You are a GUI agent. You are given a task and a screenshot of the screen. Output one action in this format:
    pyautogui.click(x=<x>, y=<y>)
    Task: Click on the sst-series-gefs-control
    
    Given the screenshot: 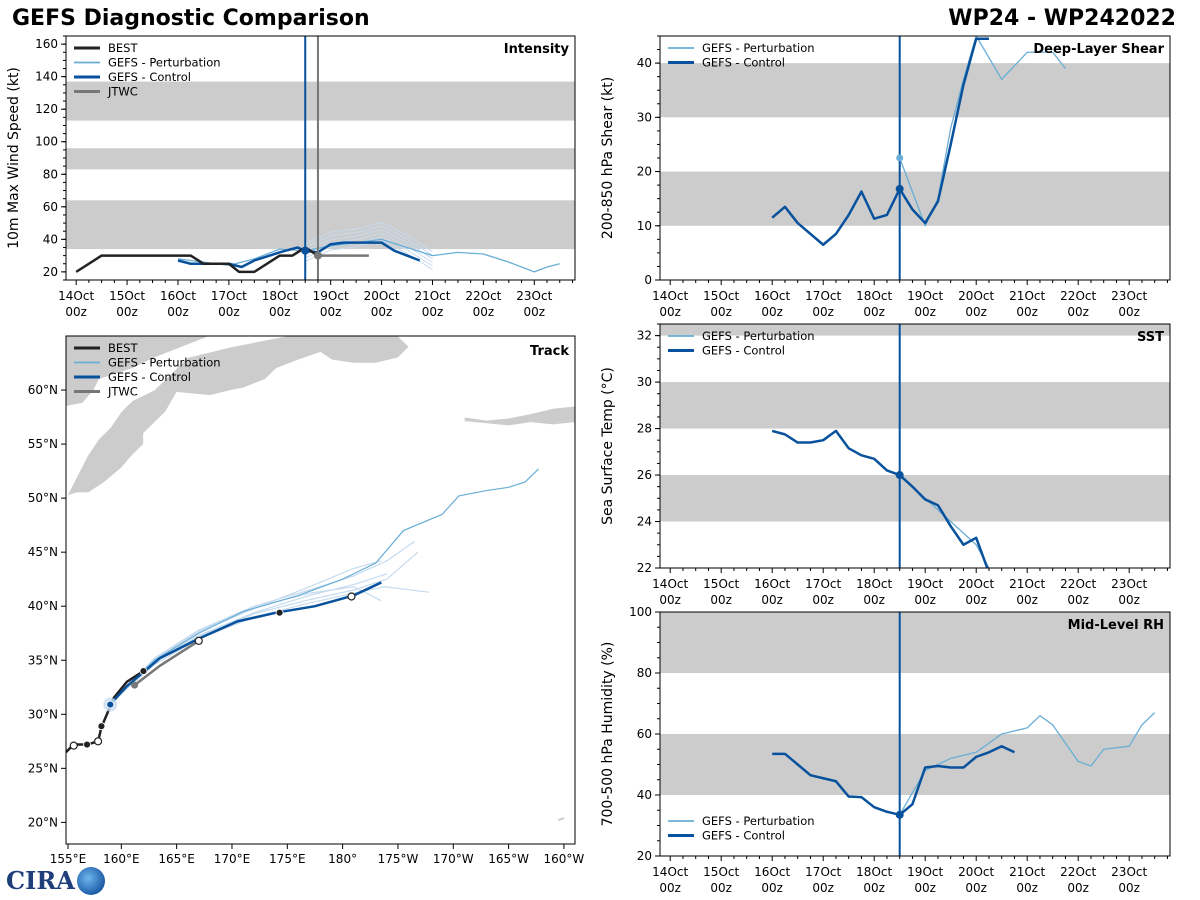 What is the action you would take?
    pyautogui.click(x=880, y=498)
    